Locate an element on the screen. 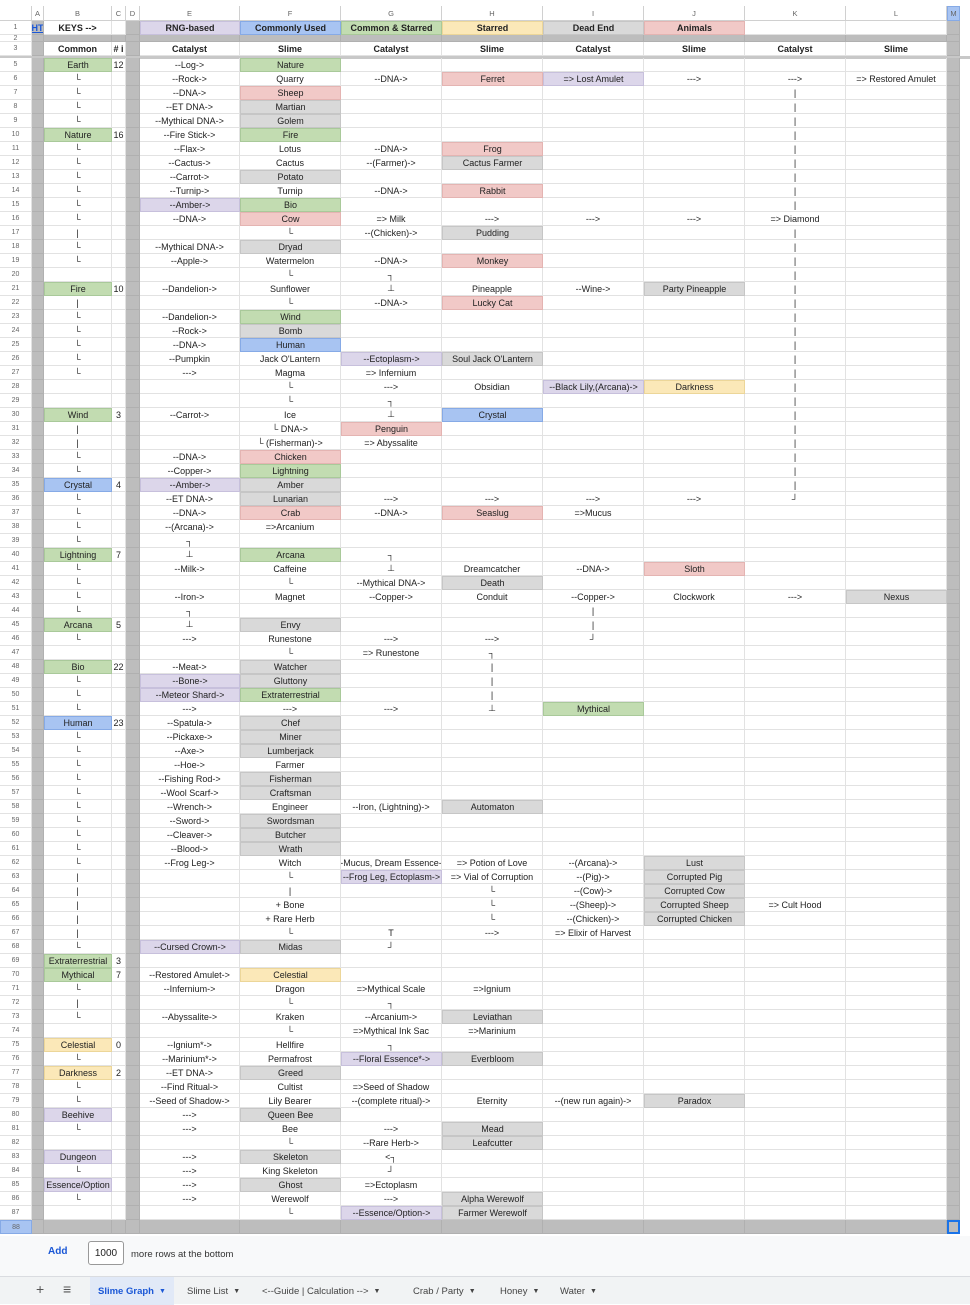 The height and width of the screenshot is (1305, 970). row-number: 84 is located at coordinates (16, 1171).